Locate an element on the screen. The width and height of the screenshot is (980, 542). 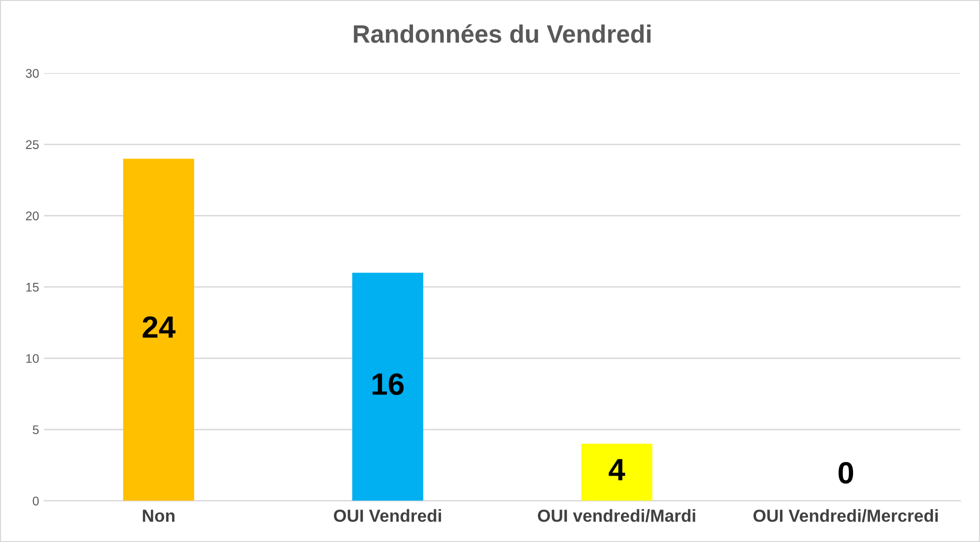
x-tick-label: Non is located at coordinates (158, 516).